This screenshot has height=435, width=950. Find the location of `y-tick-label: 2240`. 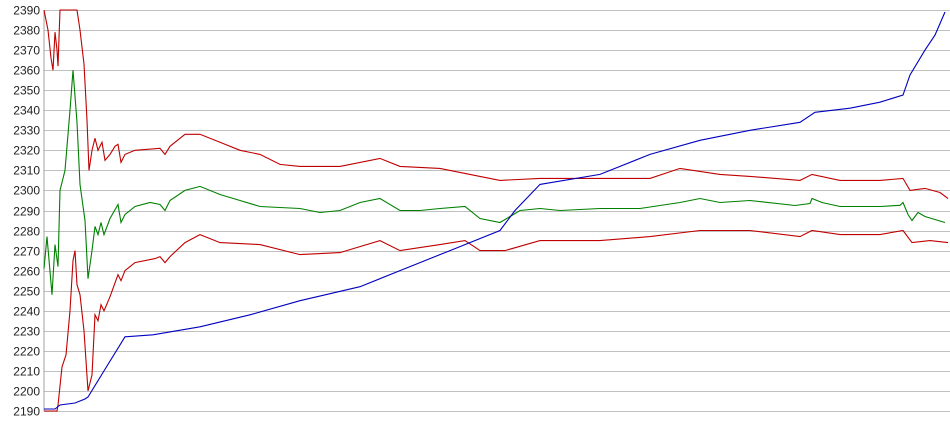

y-tick-label: 2240 is located at coordinates (26, 312).